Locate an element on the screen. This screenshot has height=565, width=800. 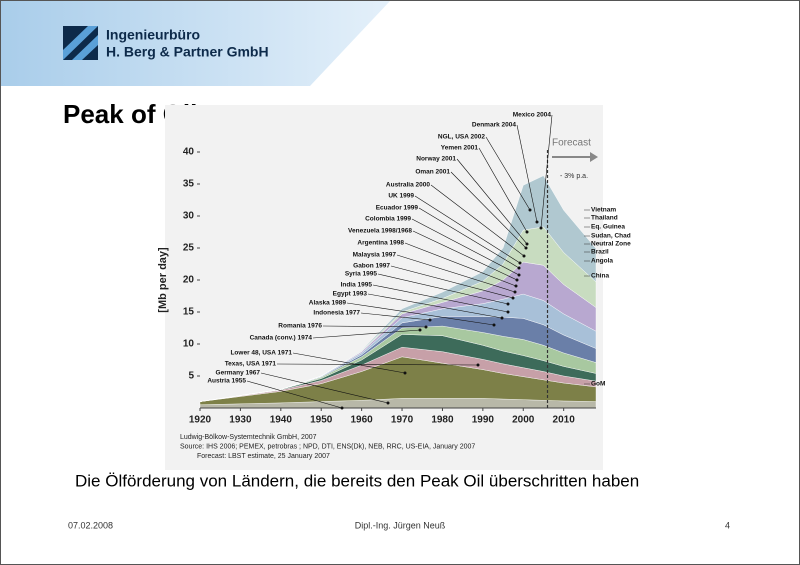
peak-label: Oman 2001 is located at coordinates (432, 172).